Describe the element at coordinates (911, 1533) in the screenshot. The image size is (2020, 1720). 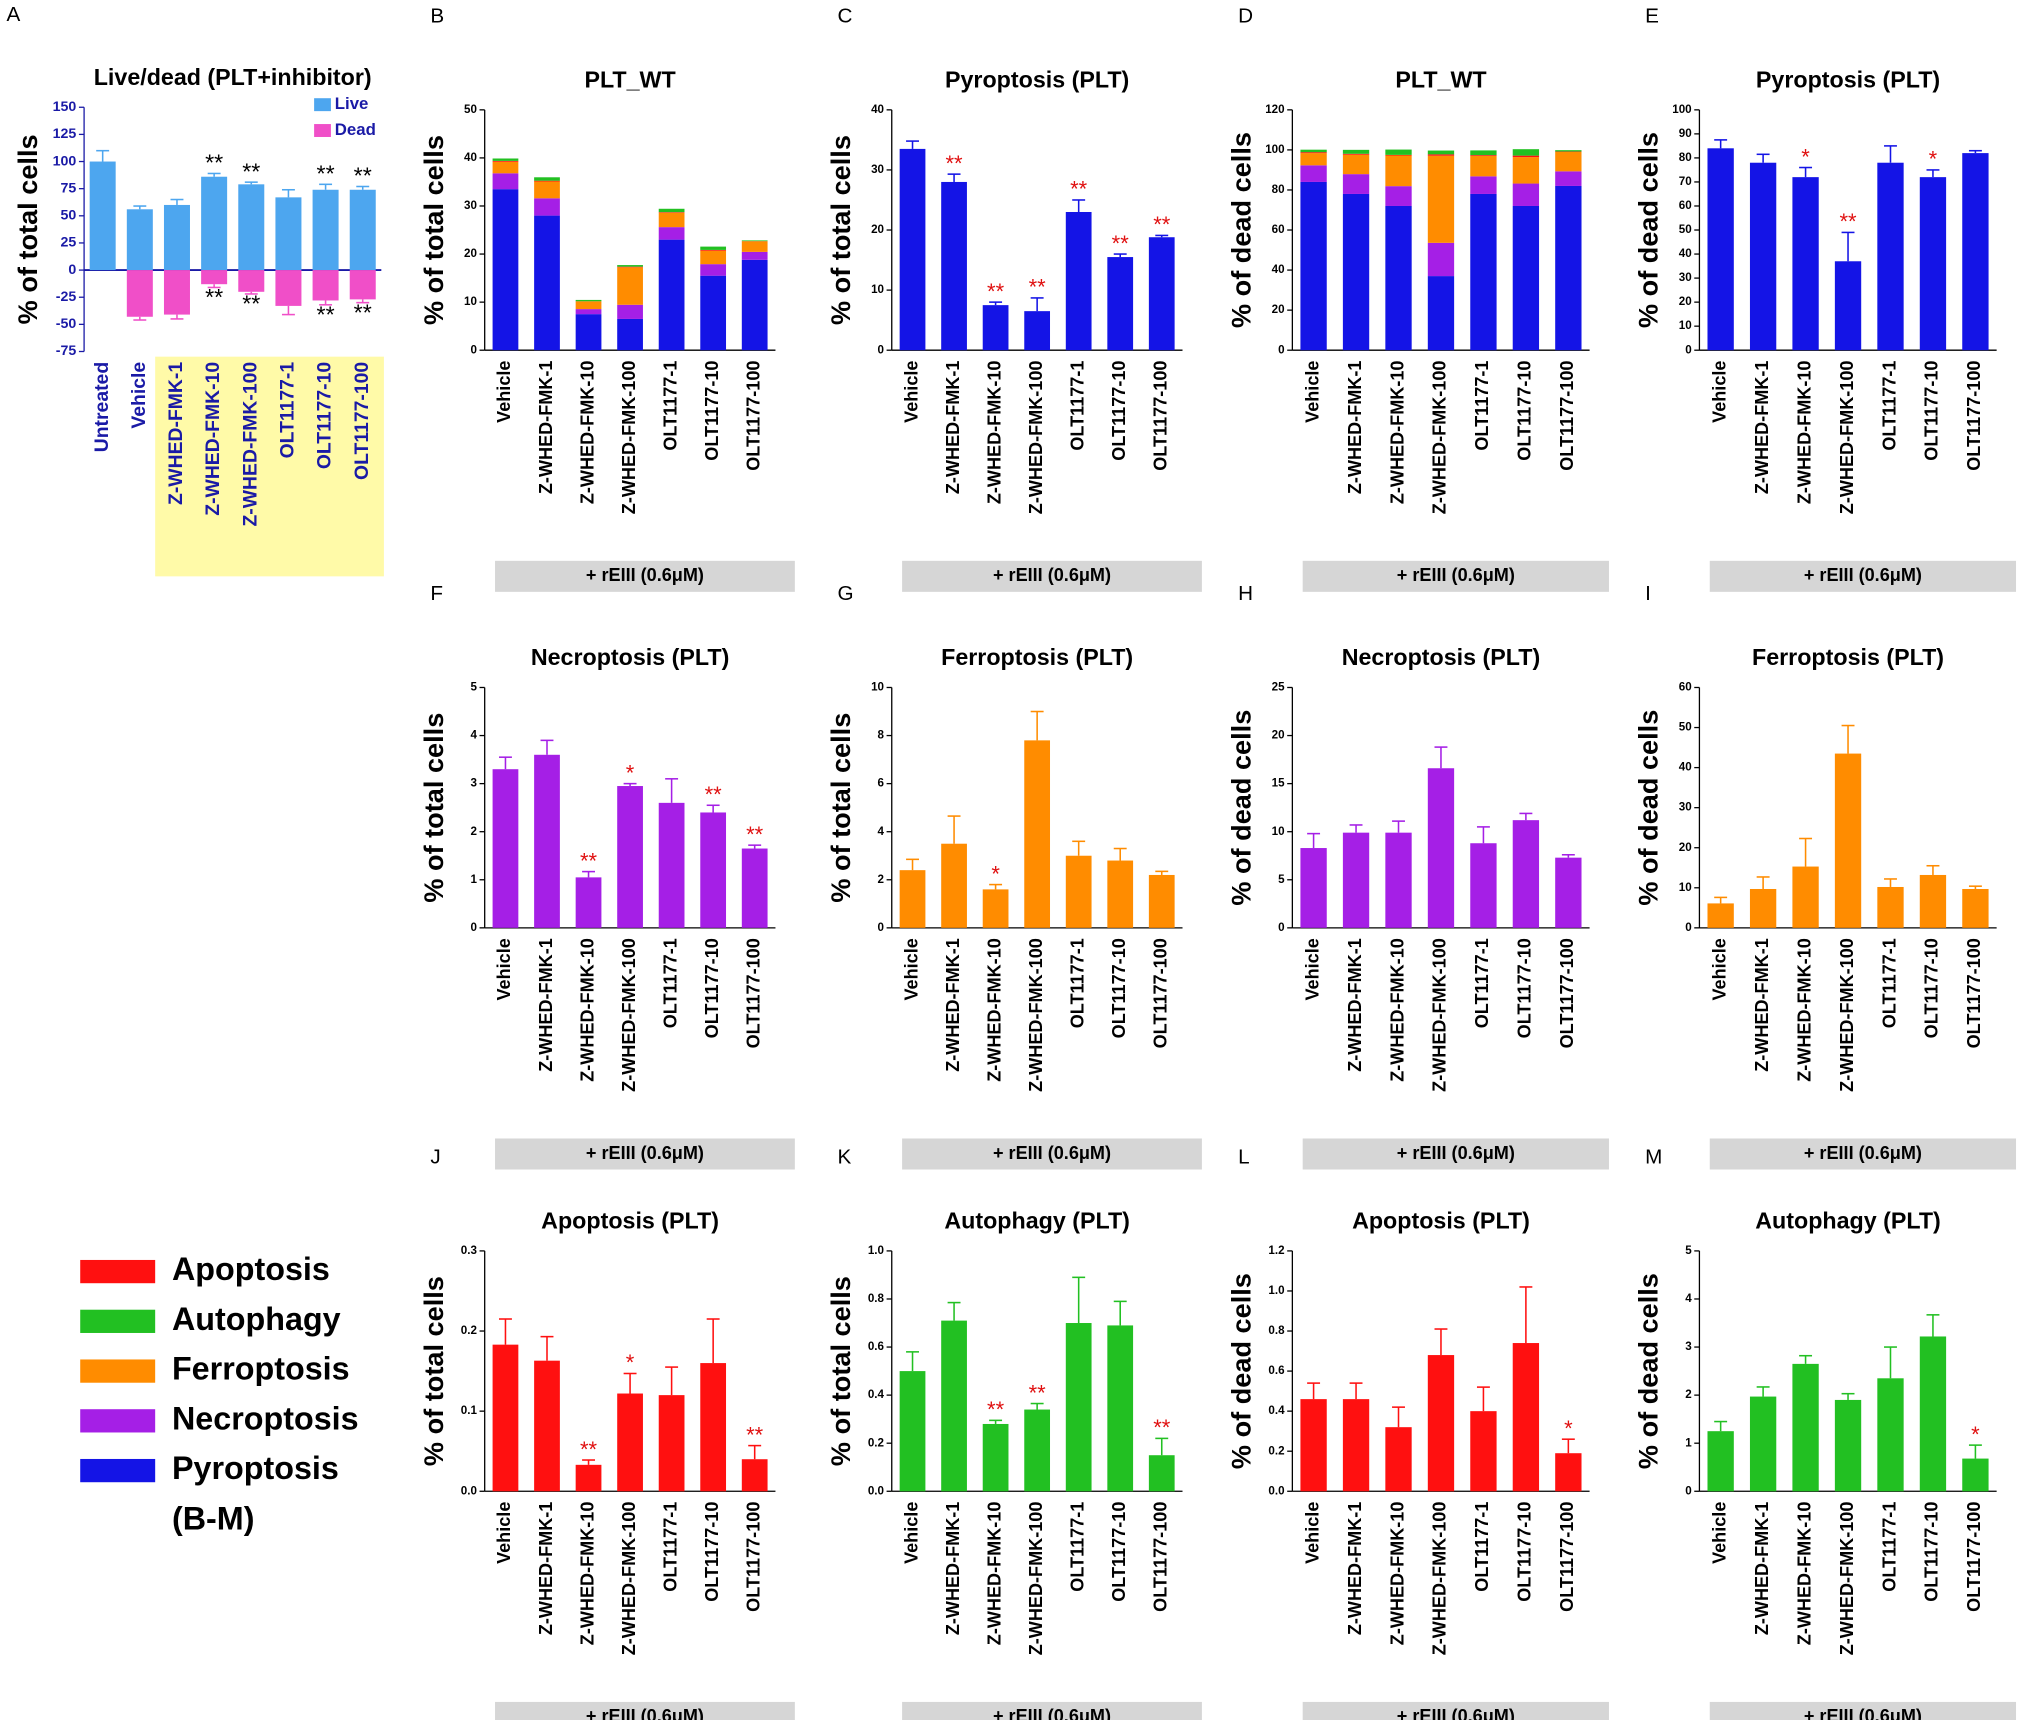
I see `x-tick-label: Vehicle` at that location.